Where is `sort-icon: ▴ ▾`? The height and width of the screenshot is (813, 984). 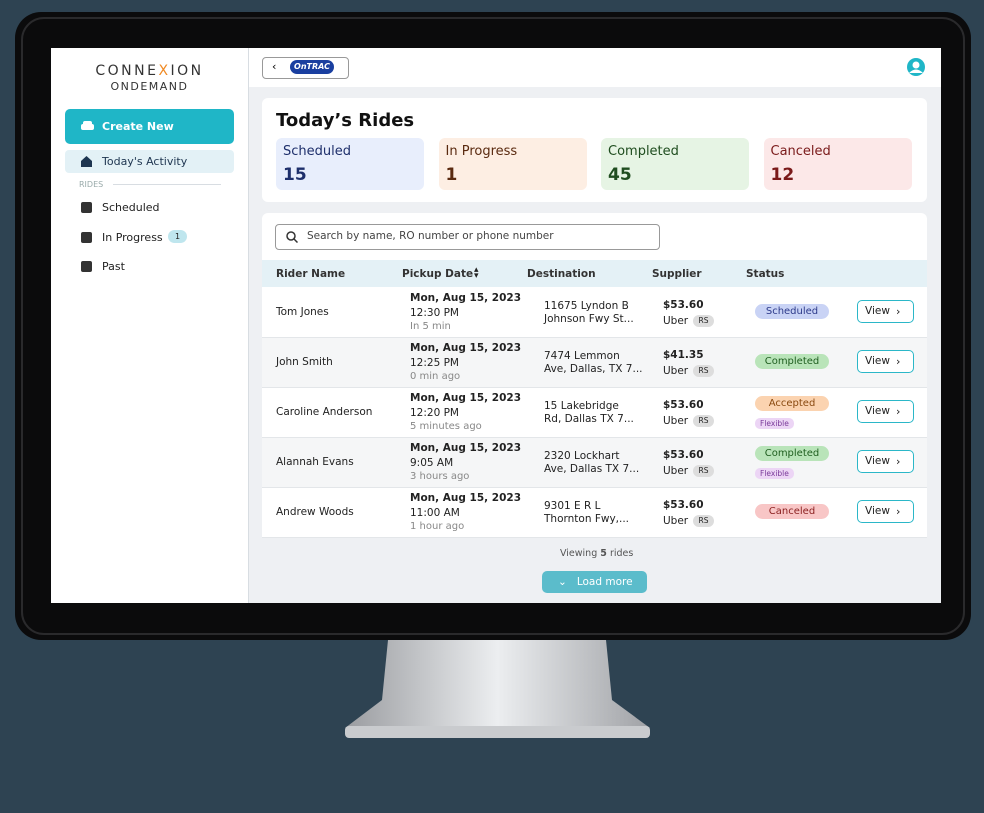
sort-icon: ▴ ▾ is located at coordinates (476, 273).